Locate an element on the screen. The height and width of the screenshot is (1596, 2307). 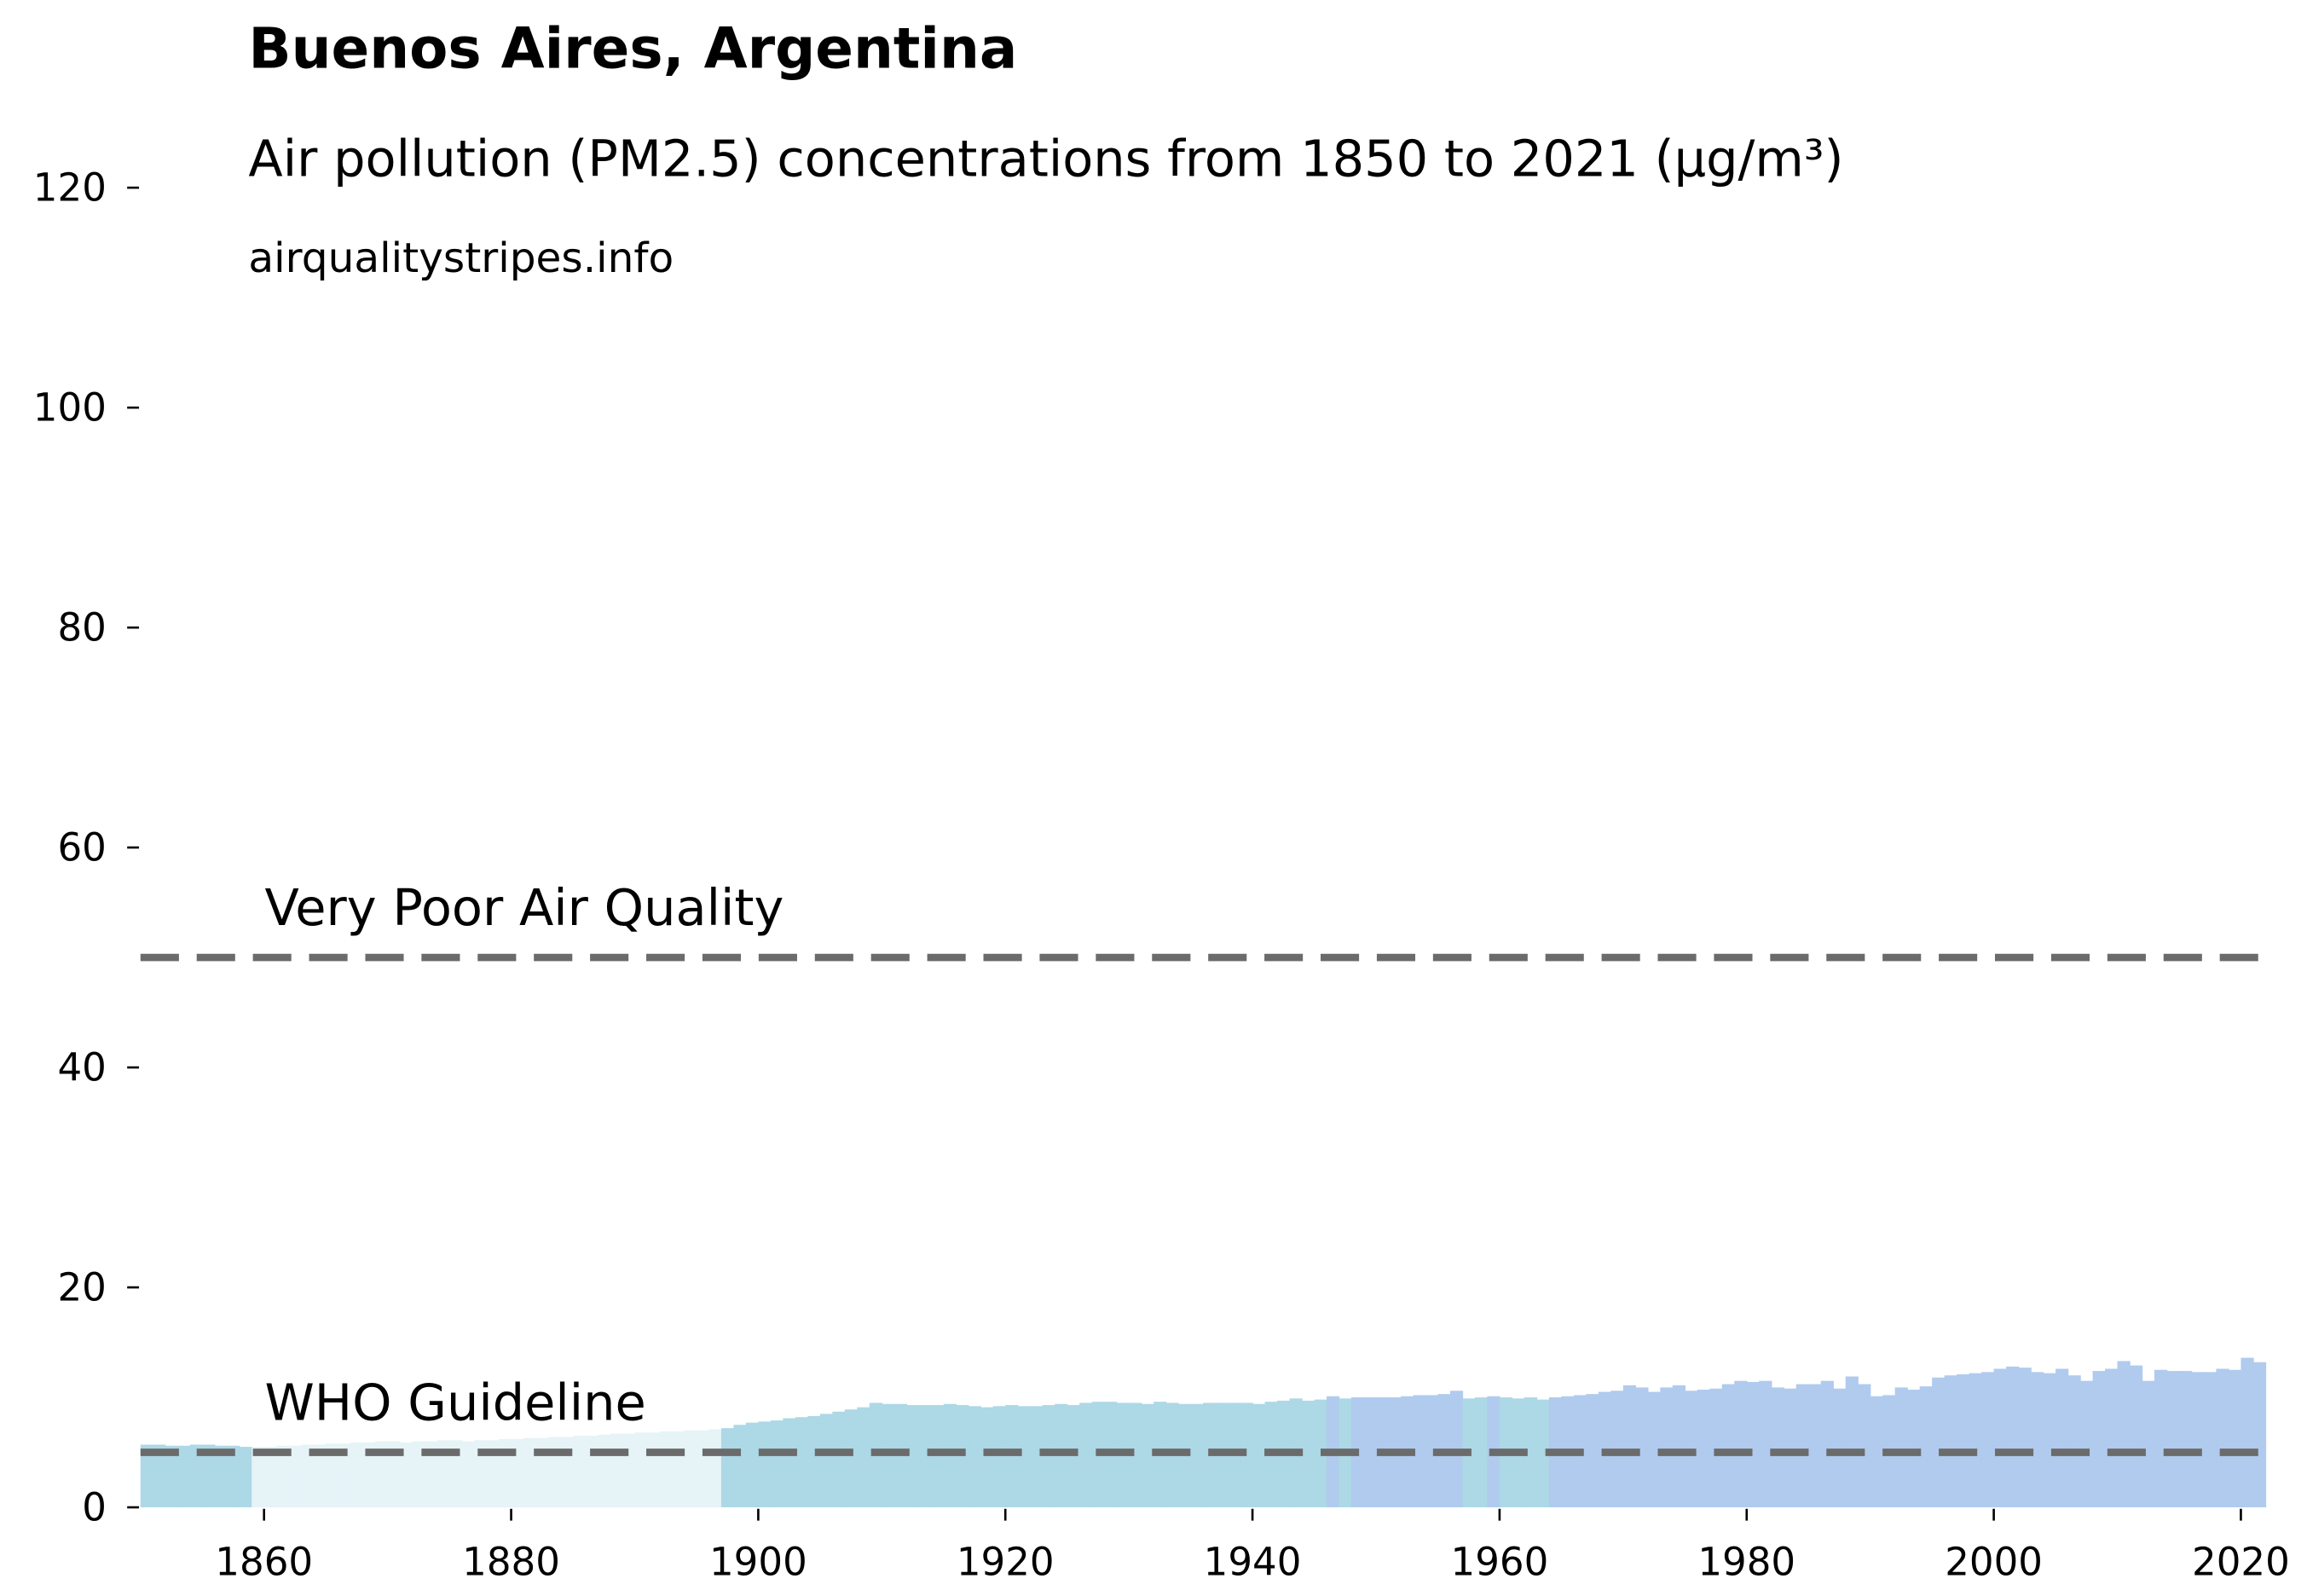
y-tick-label: 0 is located at coordinates (95, 1507).